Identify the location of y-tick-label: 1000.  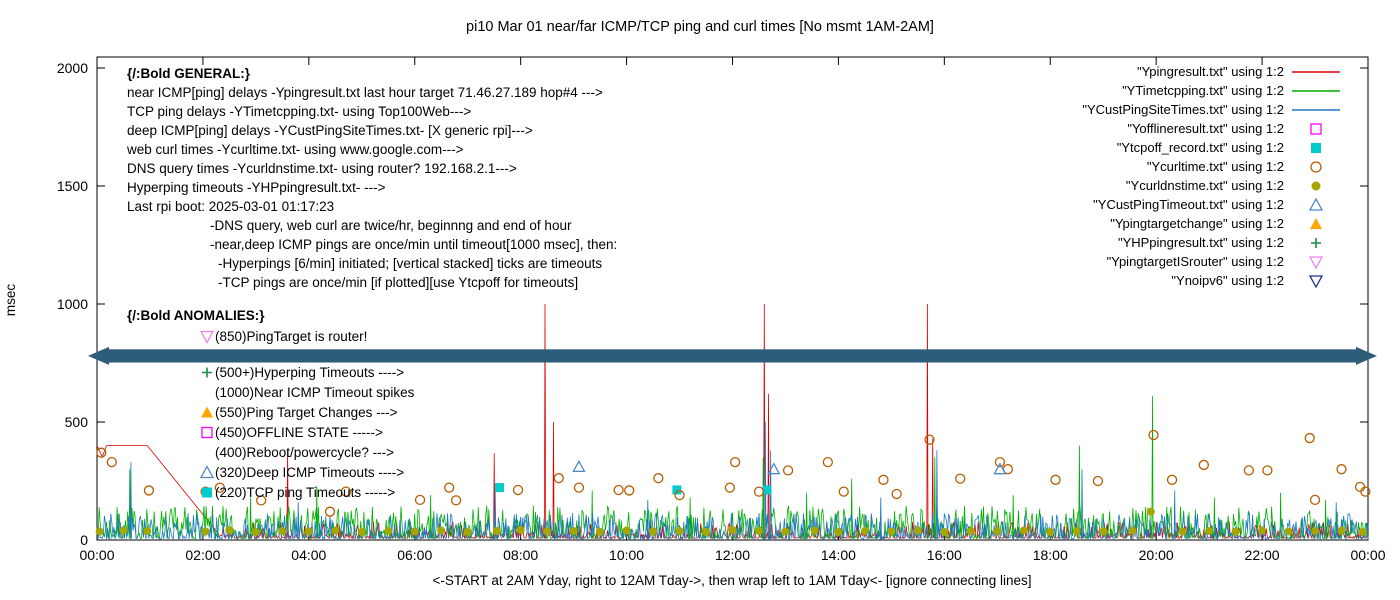
(72, 304).